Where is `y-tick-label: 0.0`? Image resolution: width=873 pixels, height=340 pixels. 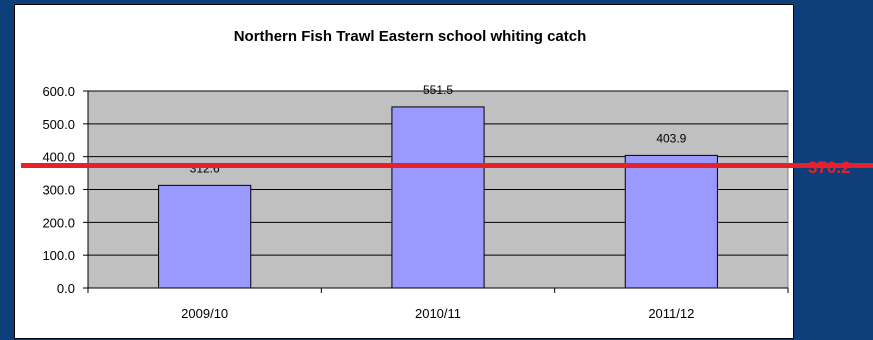
y-tick-label: 0.0 is located at coordinates (66, 288).